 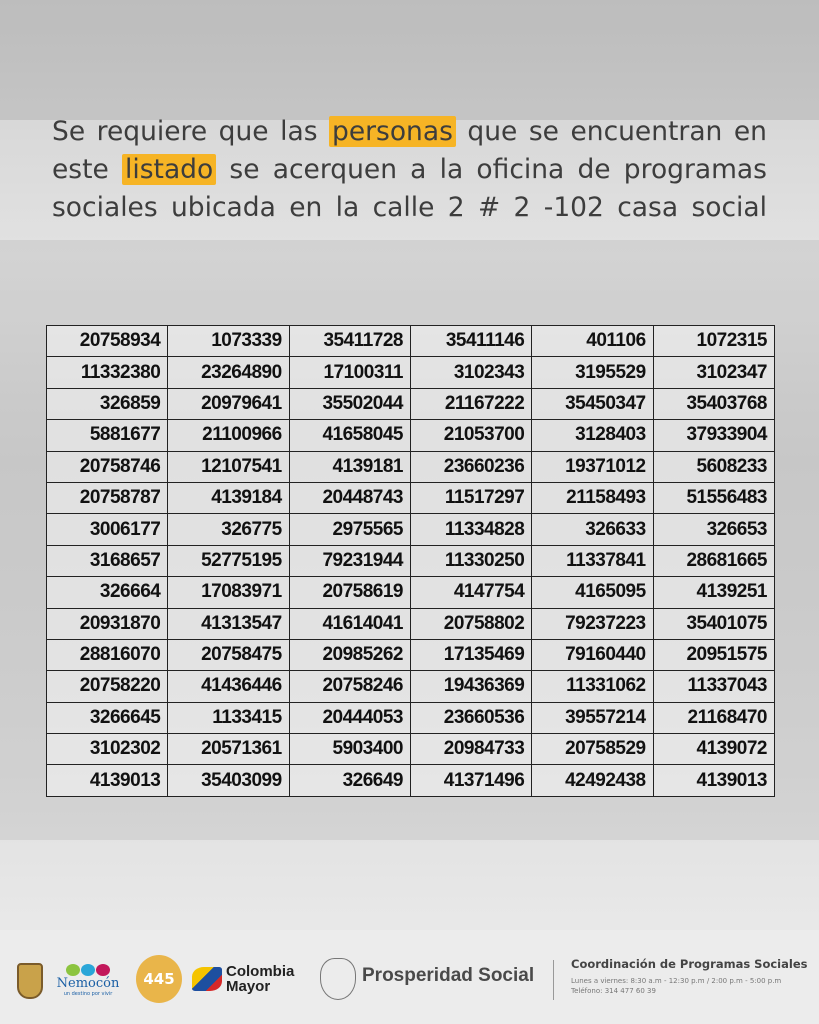 What do you see at coordinates (107, 592) in the screenshot?
I see `id-cell: 326664` at bounding box center [107, 592].